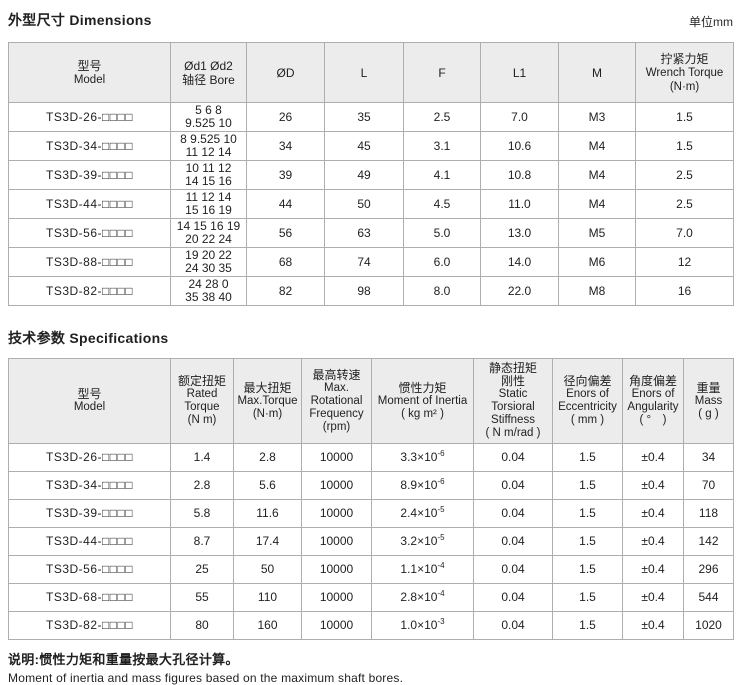  I want to click on cell-bore: 19 20 22 24 30 35, so click(208, 262).